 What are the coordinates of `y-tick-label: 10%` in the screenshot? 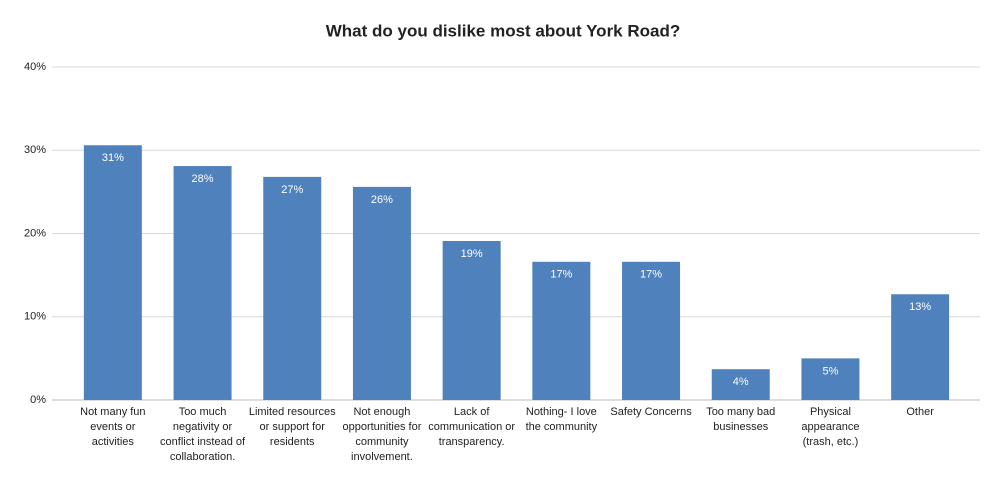 It's located at (35, 317).